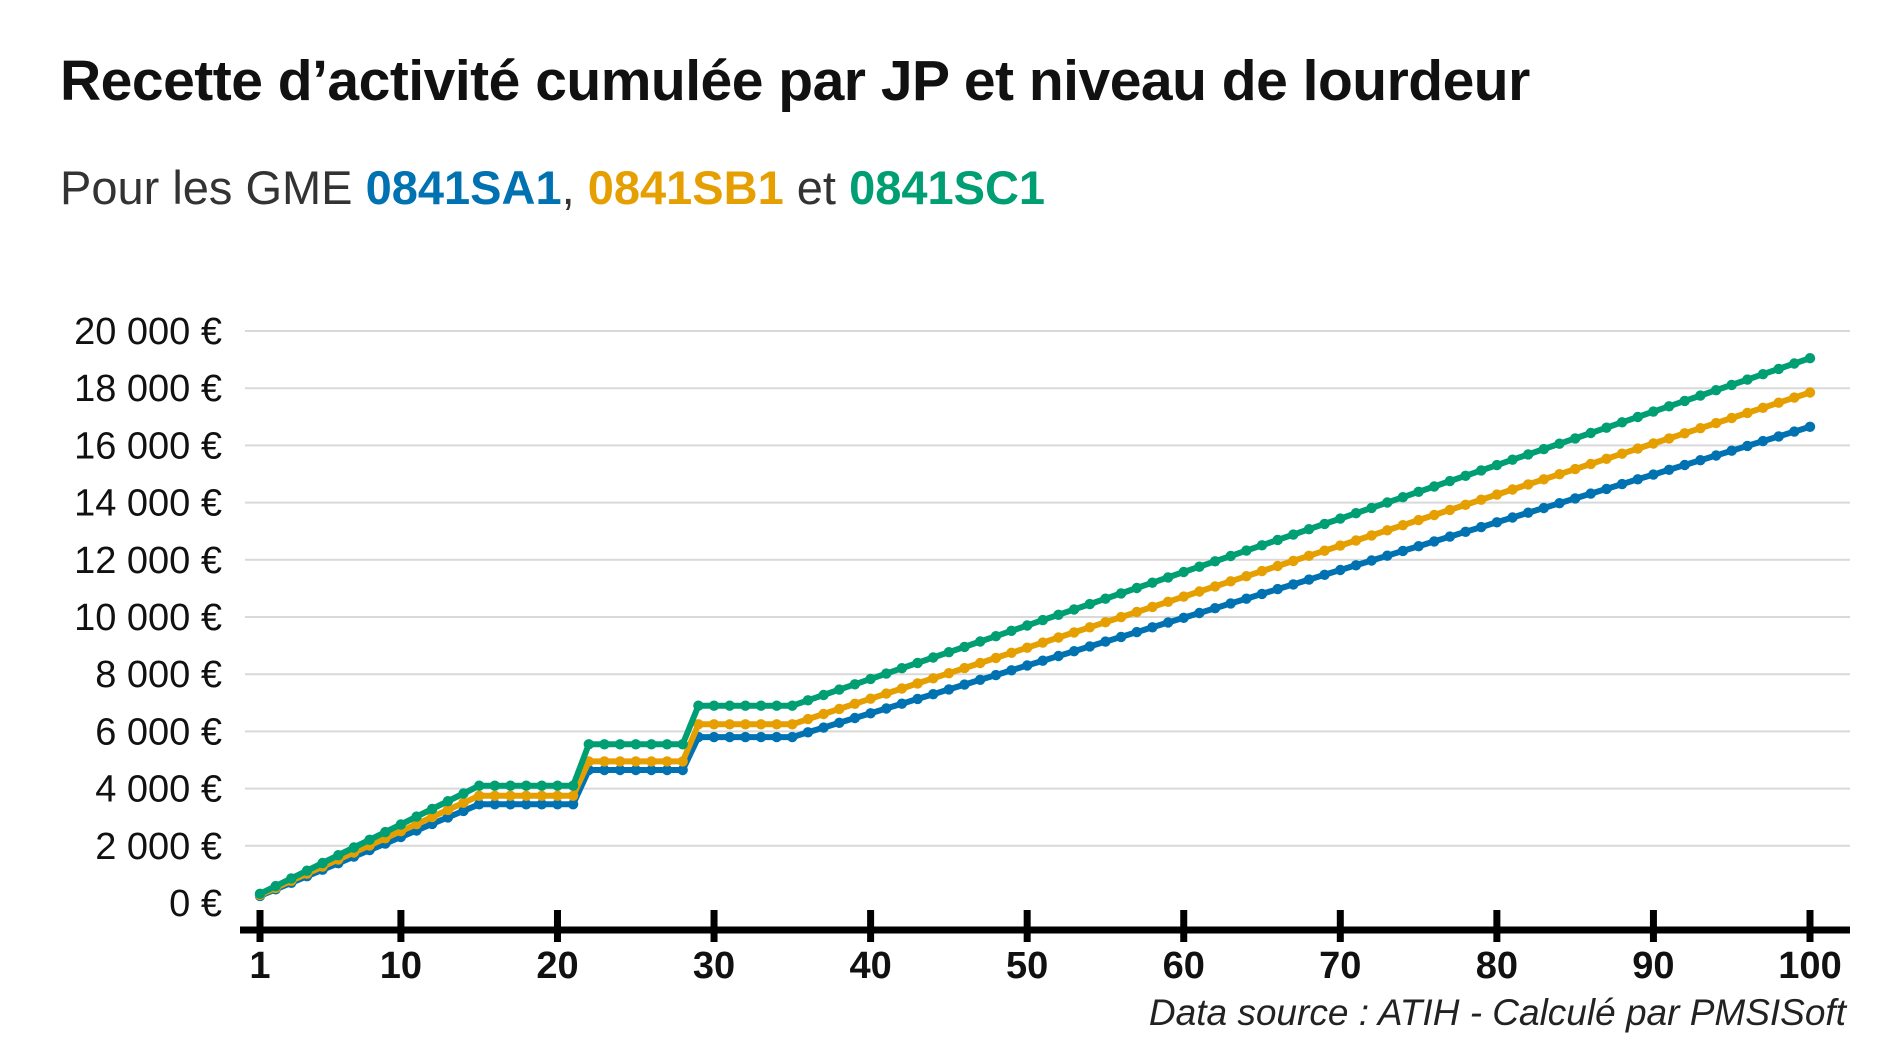 The height and width of the screenshot is (1062, 1889). I want to click on x-tick-label-90: 90, so click(1653, 966).